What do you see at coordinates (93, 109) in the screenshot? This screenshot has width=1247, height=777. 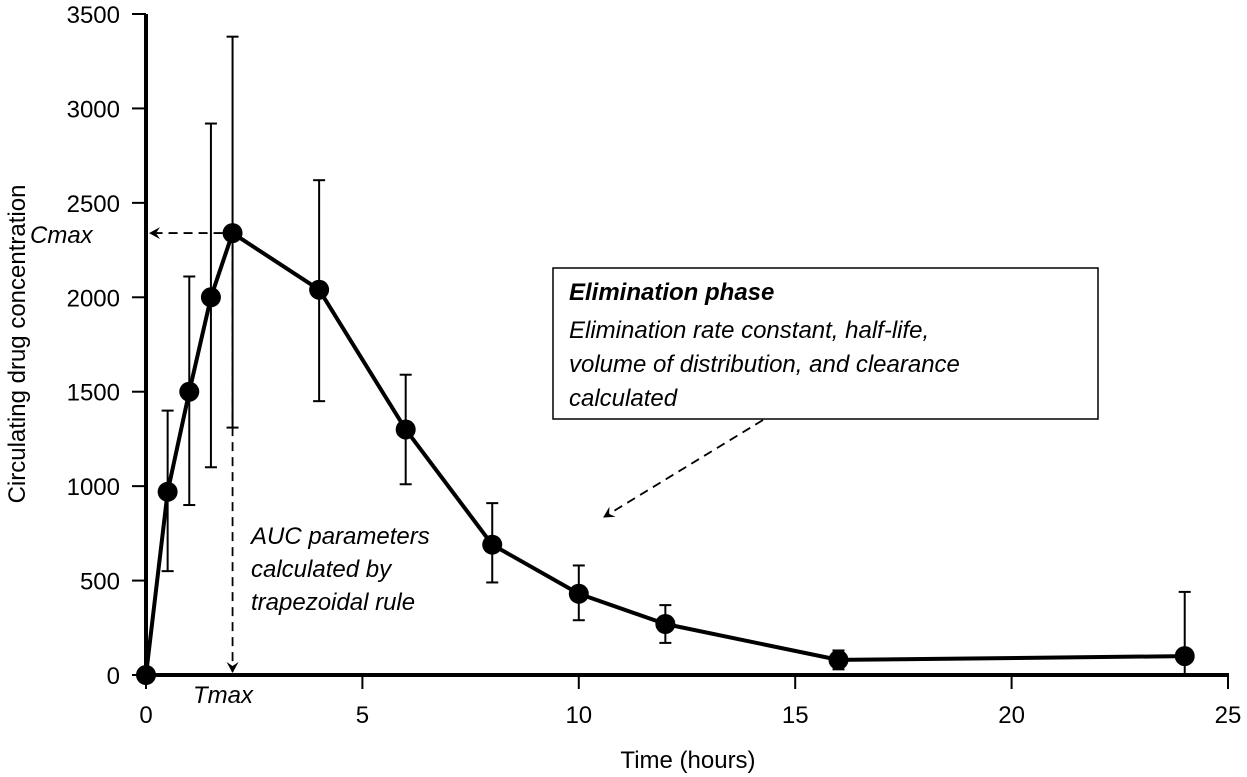 I see `y-tick-label: 3000` at bounding box center [93, 109].